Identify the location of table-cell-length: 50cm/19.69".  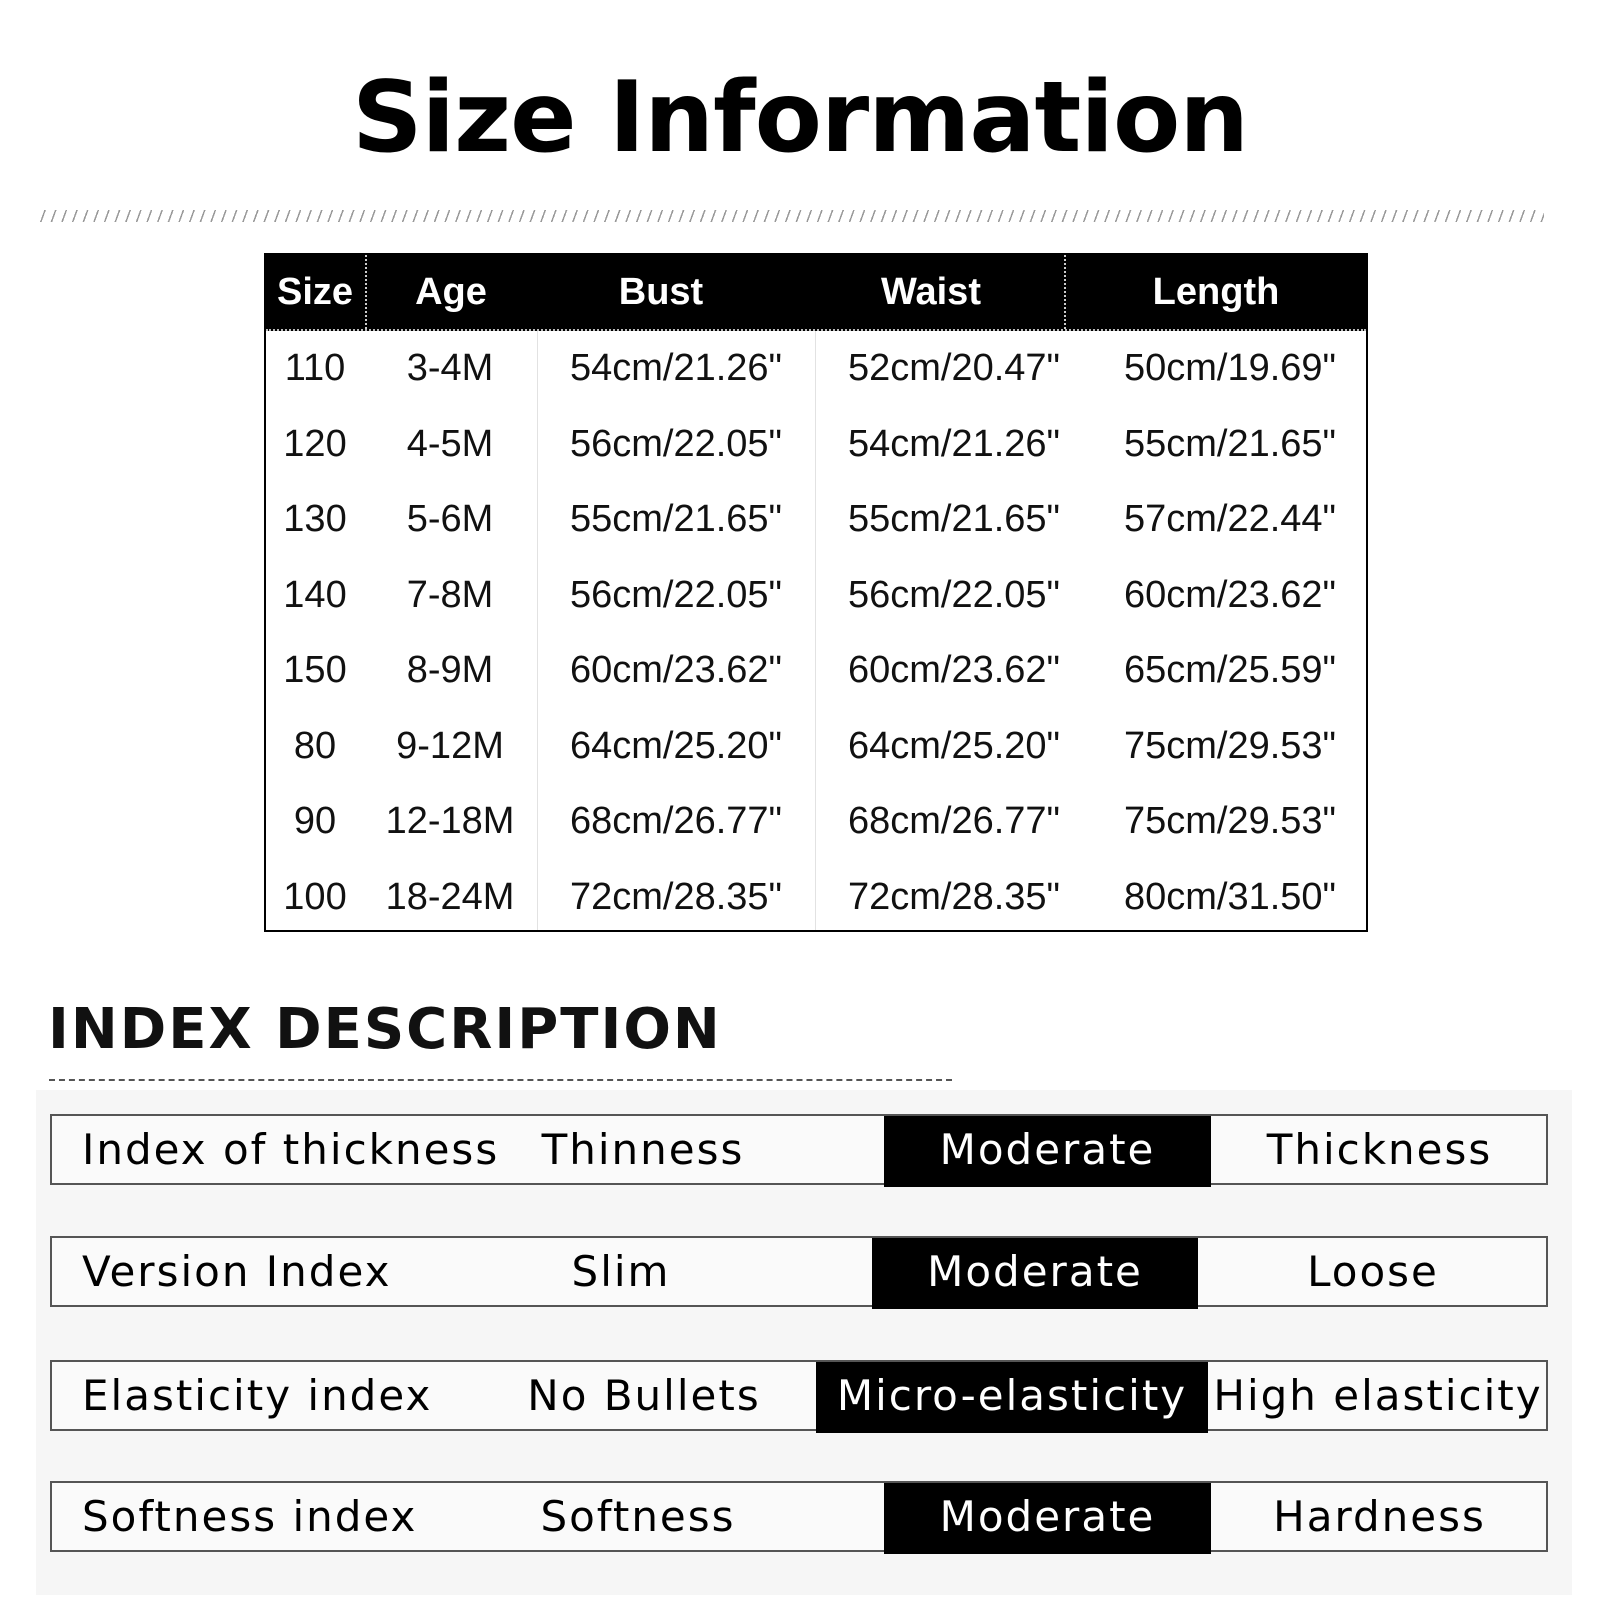
(1230, 368).